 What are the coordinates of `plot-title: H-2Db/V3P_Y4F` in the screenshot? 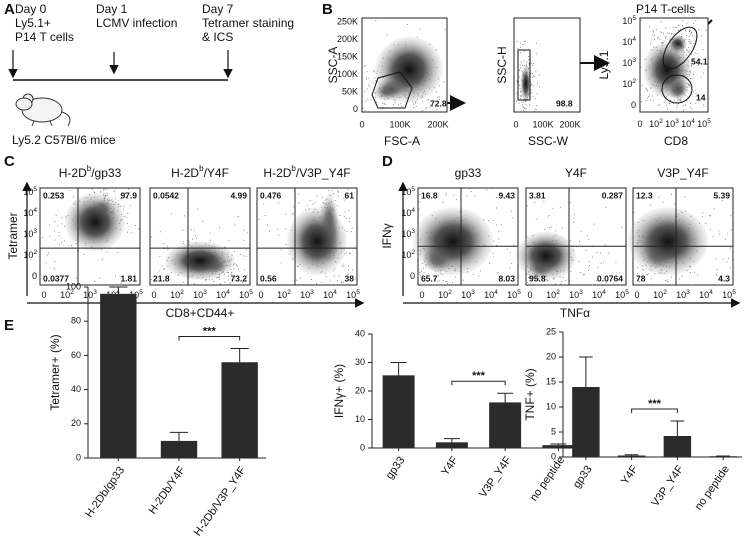 It's located at (306, 172).